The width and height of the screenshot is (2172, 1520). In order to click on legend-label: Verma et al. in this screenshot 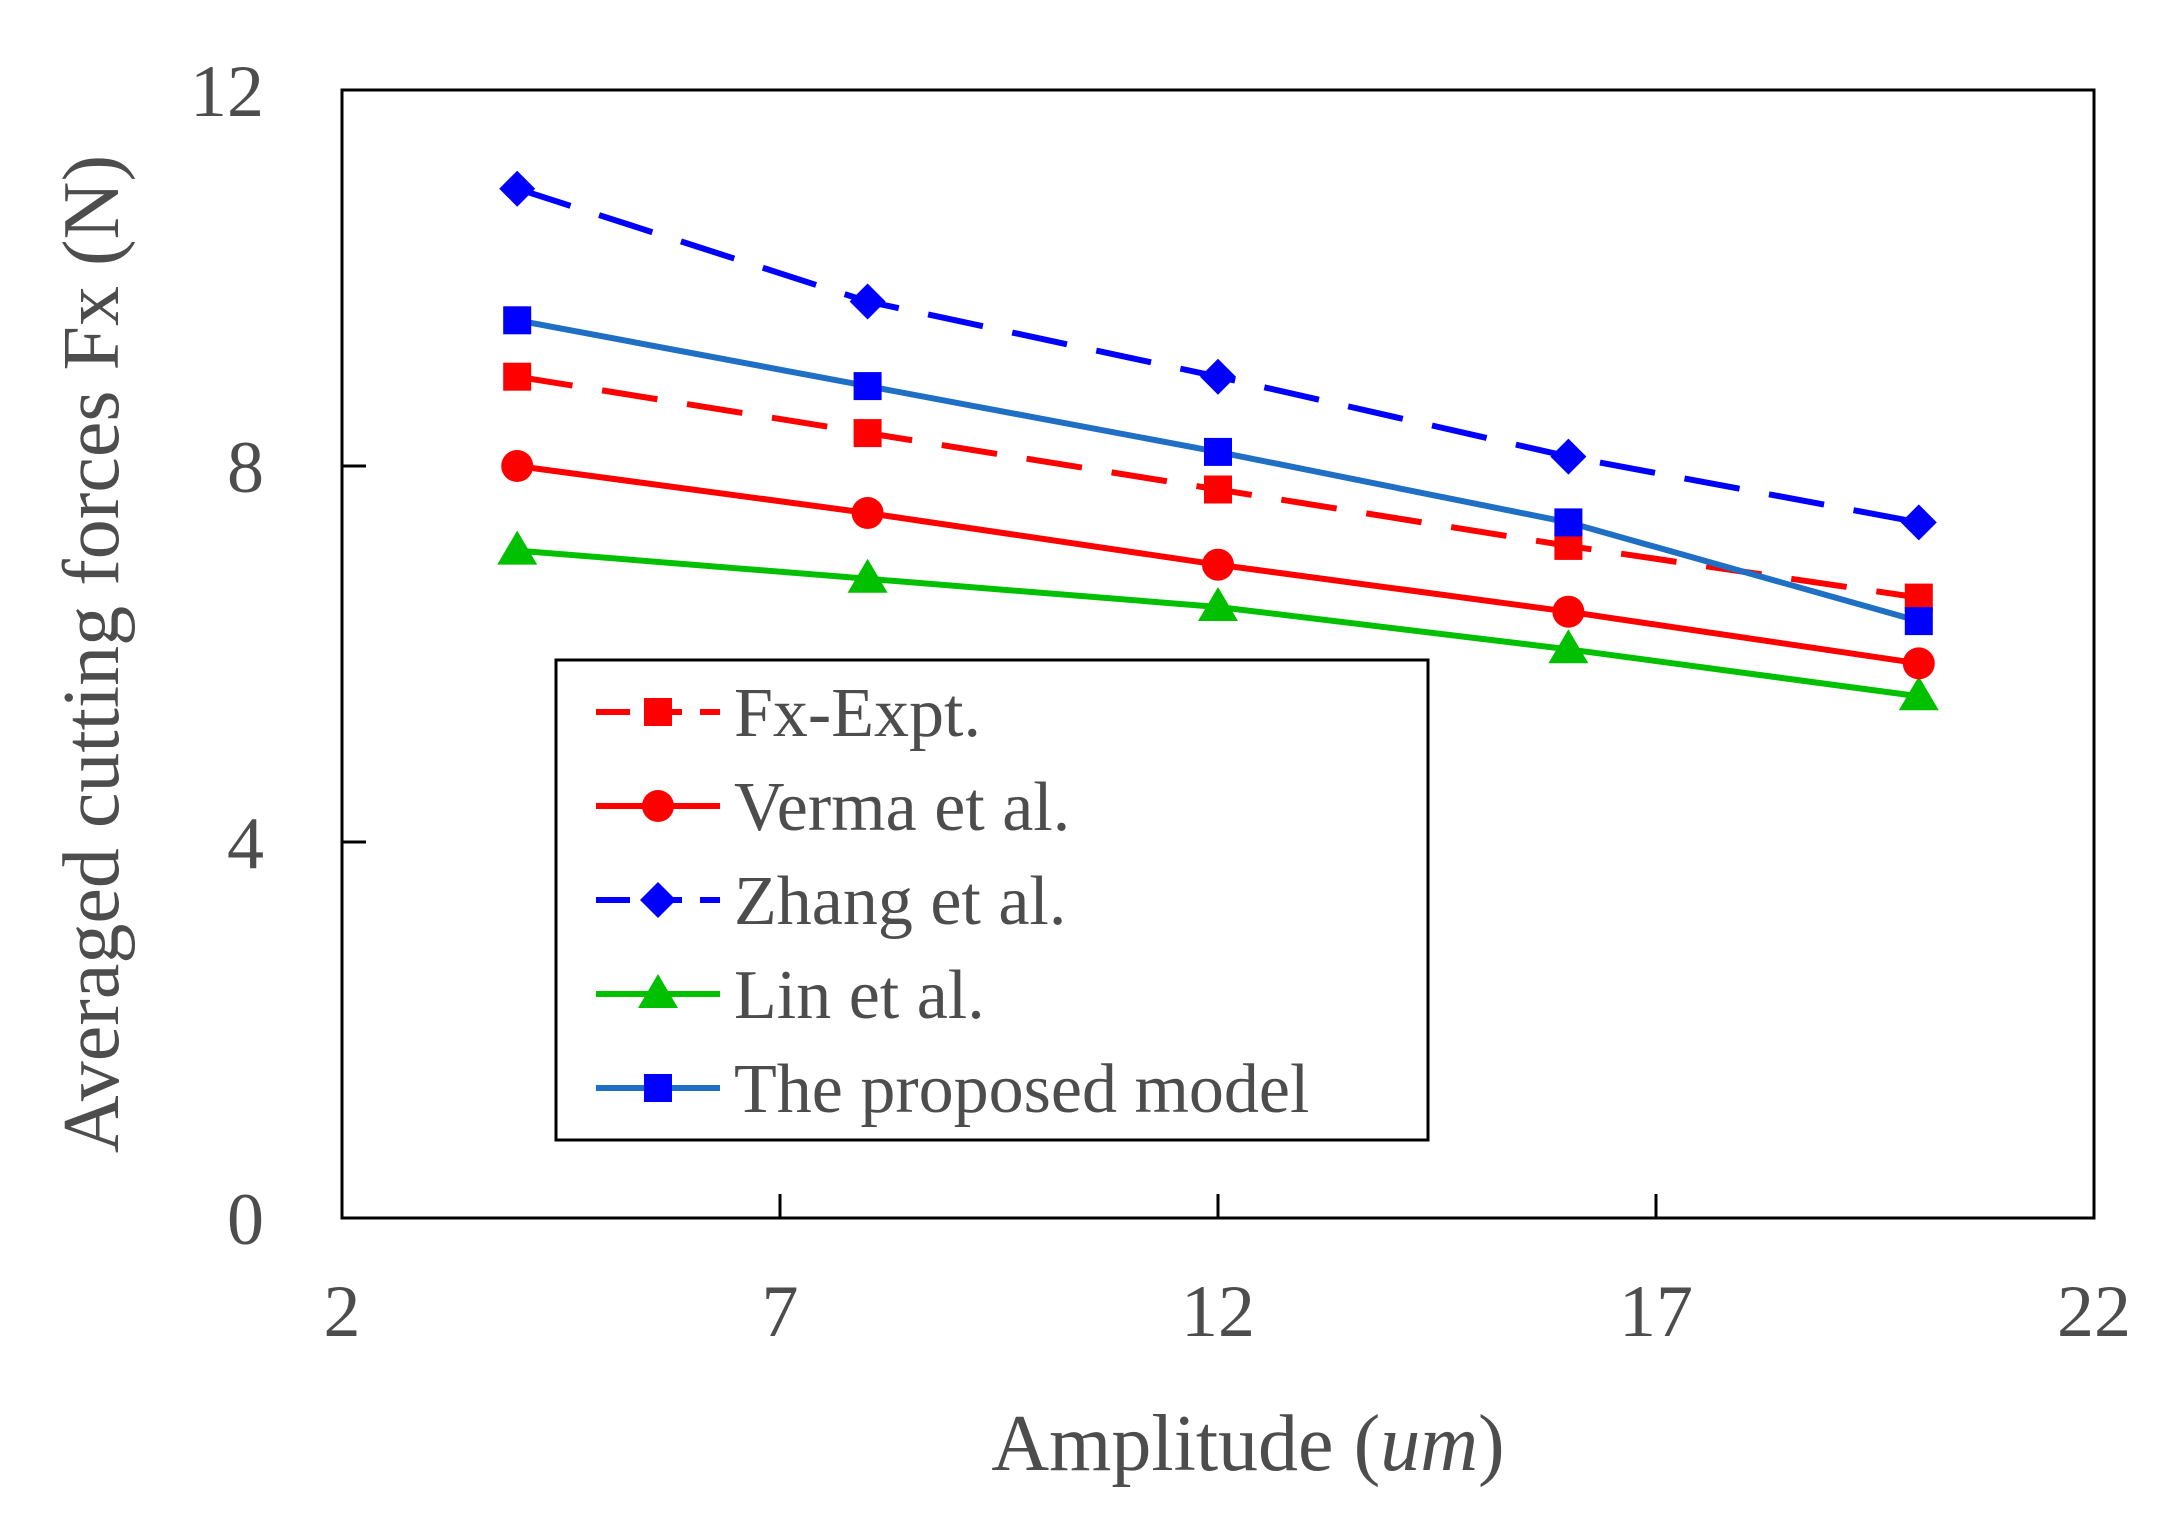, I will do `click(902, 807)`.